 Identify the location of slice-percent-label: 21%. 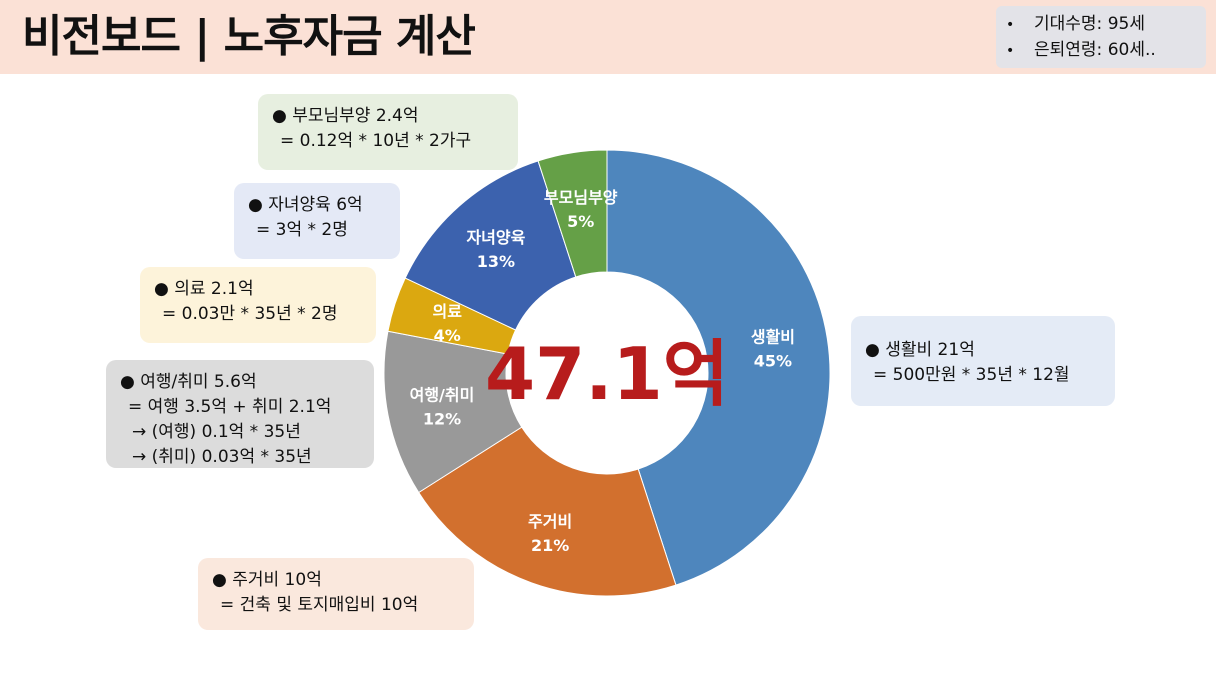
(550, 545).